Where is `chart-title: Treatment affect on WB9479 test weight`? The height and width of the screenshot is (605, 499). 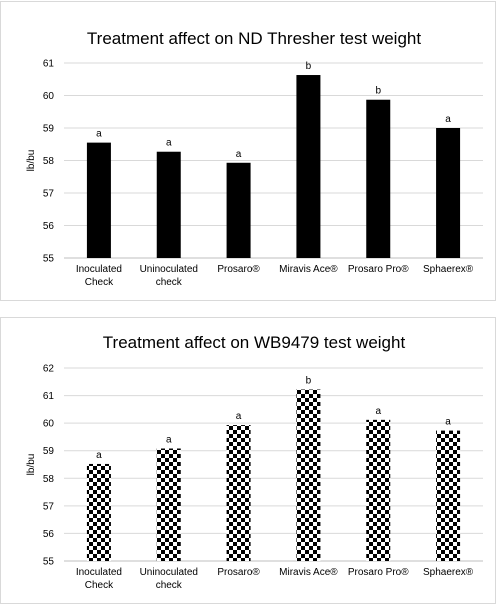
chart-title: Treatment affect on WB9479 test weight is located at coordinates (254, 342).